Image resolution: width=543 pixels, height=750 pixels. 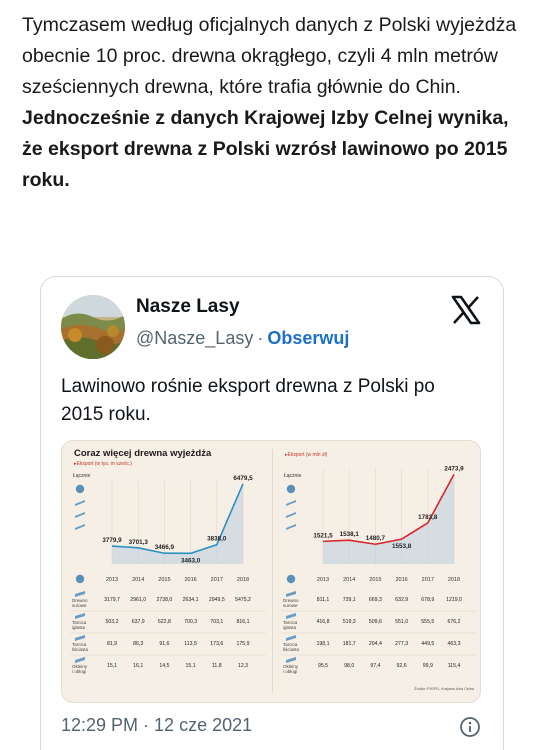 What do you see at coordinates (164, 644) in the screenshot?
I see `table-cell: 91,6` at bounding box center [164, 644].